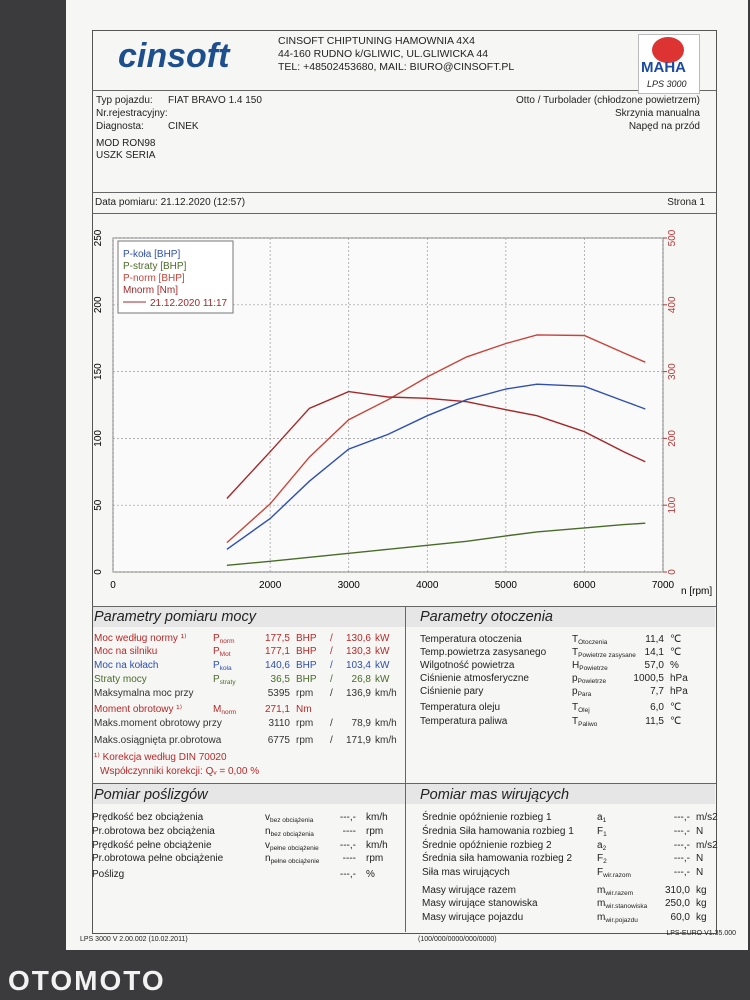 The height and width of the screenshot is (1000, 750). What do you see at coordinates (224, 681) in the screenshot?
I see `symbol: Pstraty` at bounding box center [224, 681].